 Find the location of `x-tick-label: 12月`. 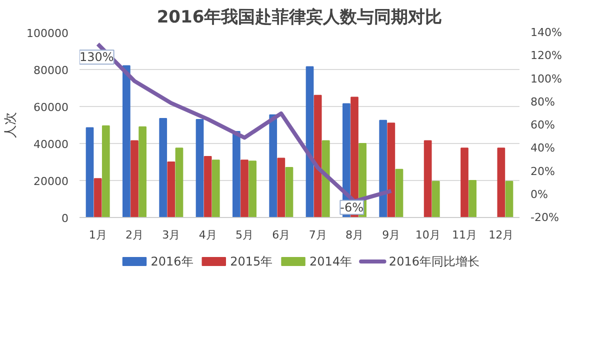

x-tick-label: 12月 is located at coordinates (501, 235).